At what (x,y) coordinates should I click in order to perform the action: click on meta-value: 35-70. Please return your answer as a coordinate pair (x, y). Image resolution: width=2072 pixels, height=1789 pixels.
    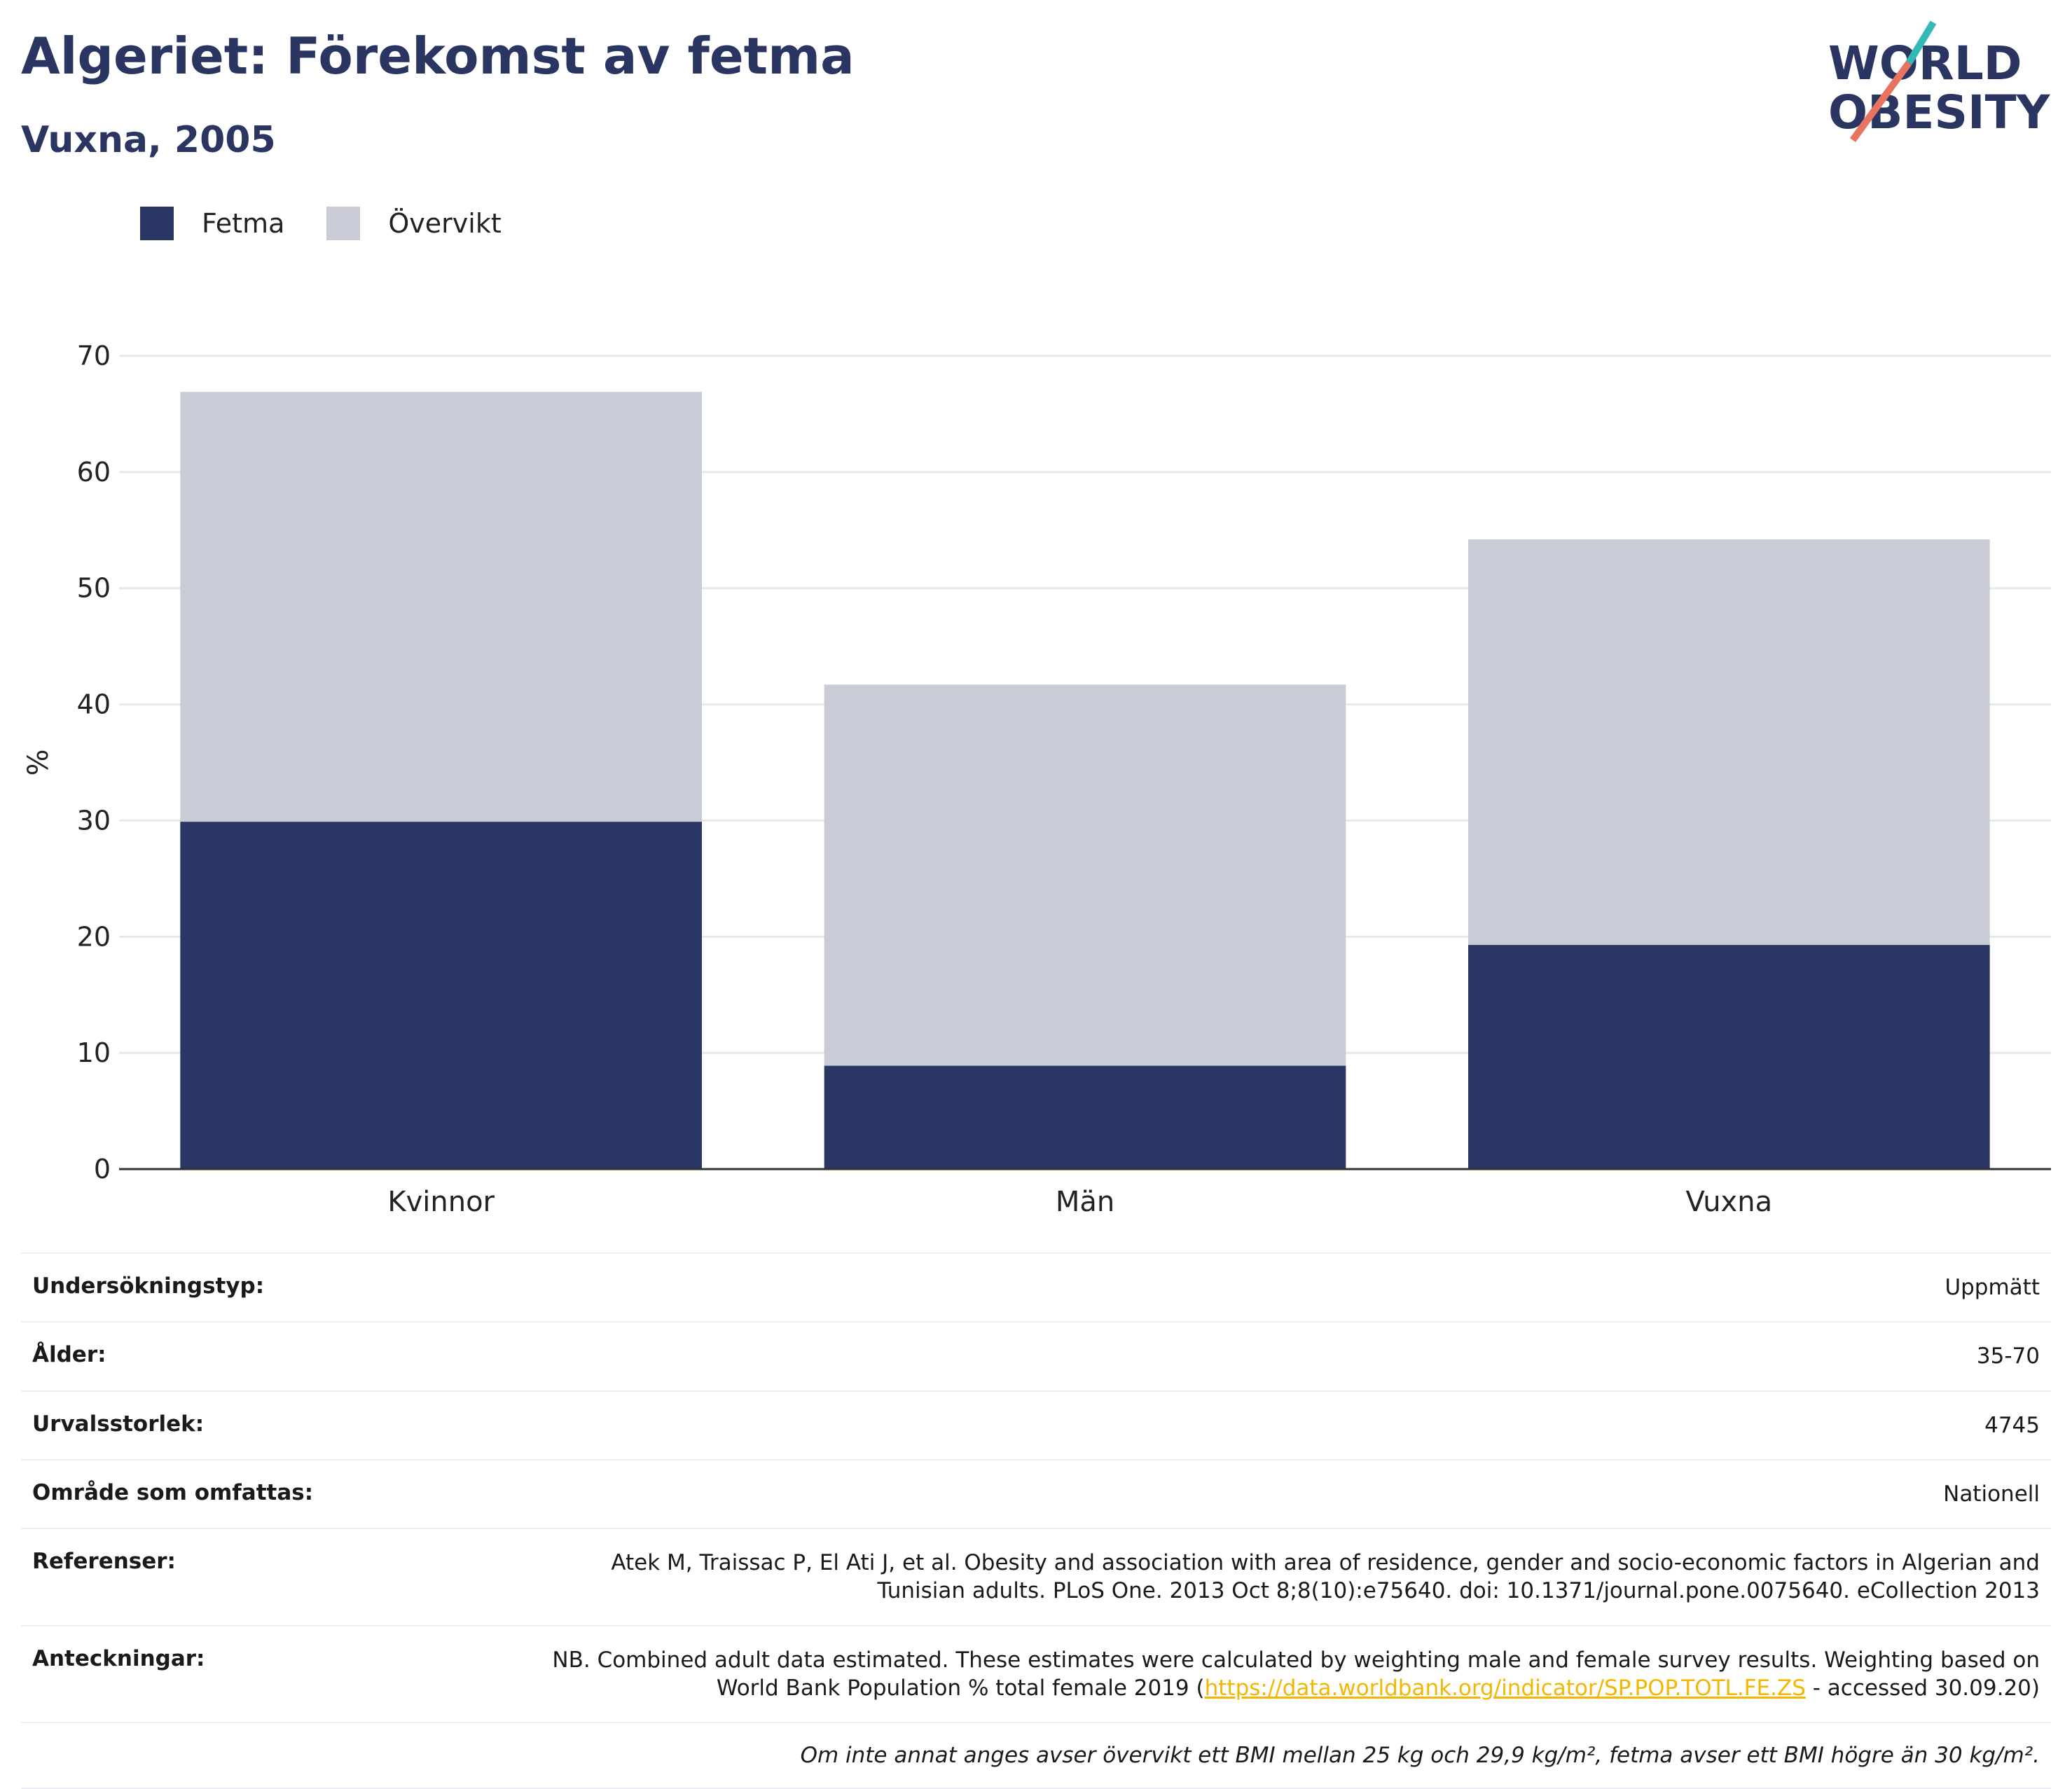
    Looking at the image, I should click on (2008, 1357).